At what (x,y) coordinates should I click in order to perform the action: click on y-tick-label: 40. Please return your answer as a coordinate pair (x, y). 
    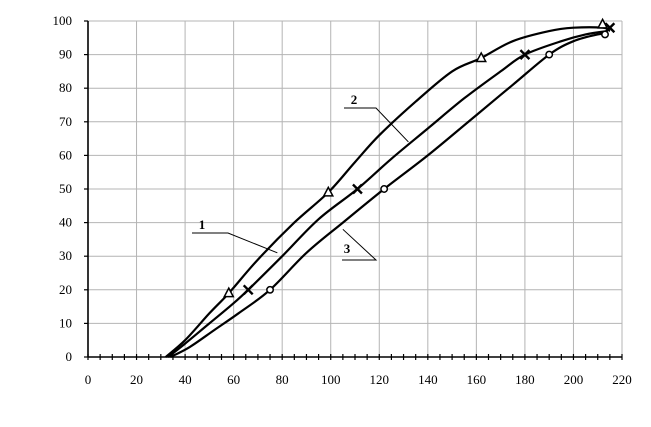
    Looking at the image, I should click on (65, 222).